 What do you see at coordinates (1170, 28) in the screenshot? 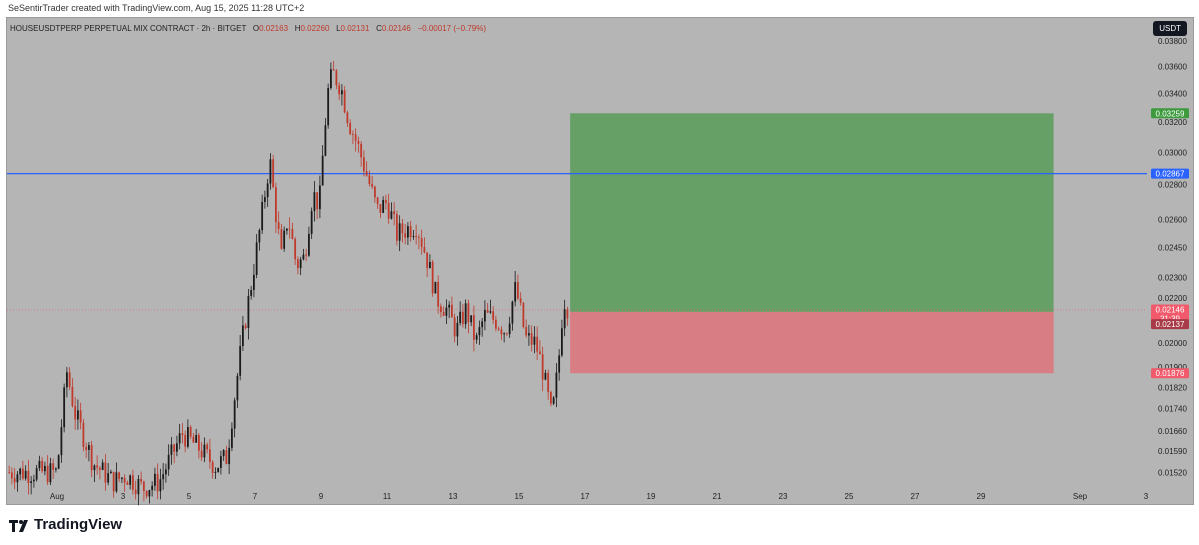
I see `currency-selector-button: USDT` at bounding box center [1170, 28].